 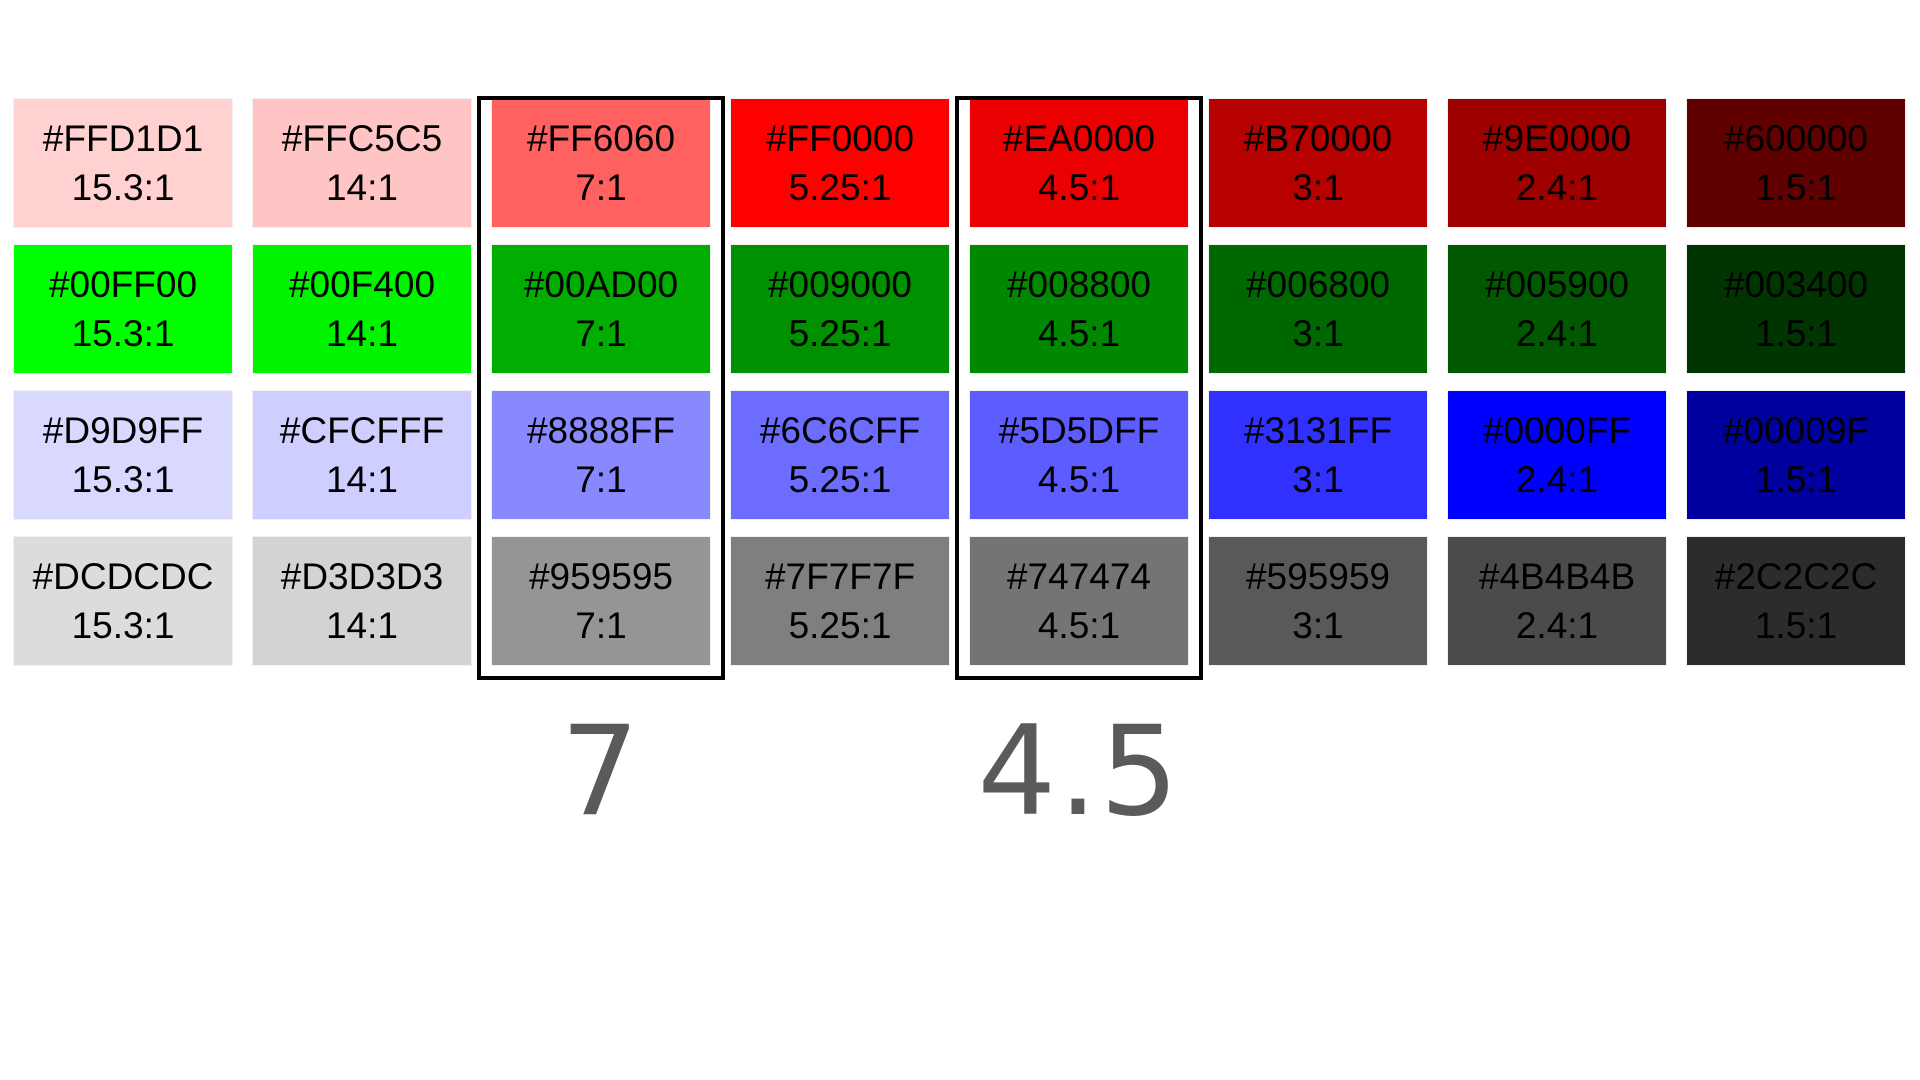 I want to click on swatch-blue-4: #6C6CFF 5.25:1, so click(x=840, y=455).